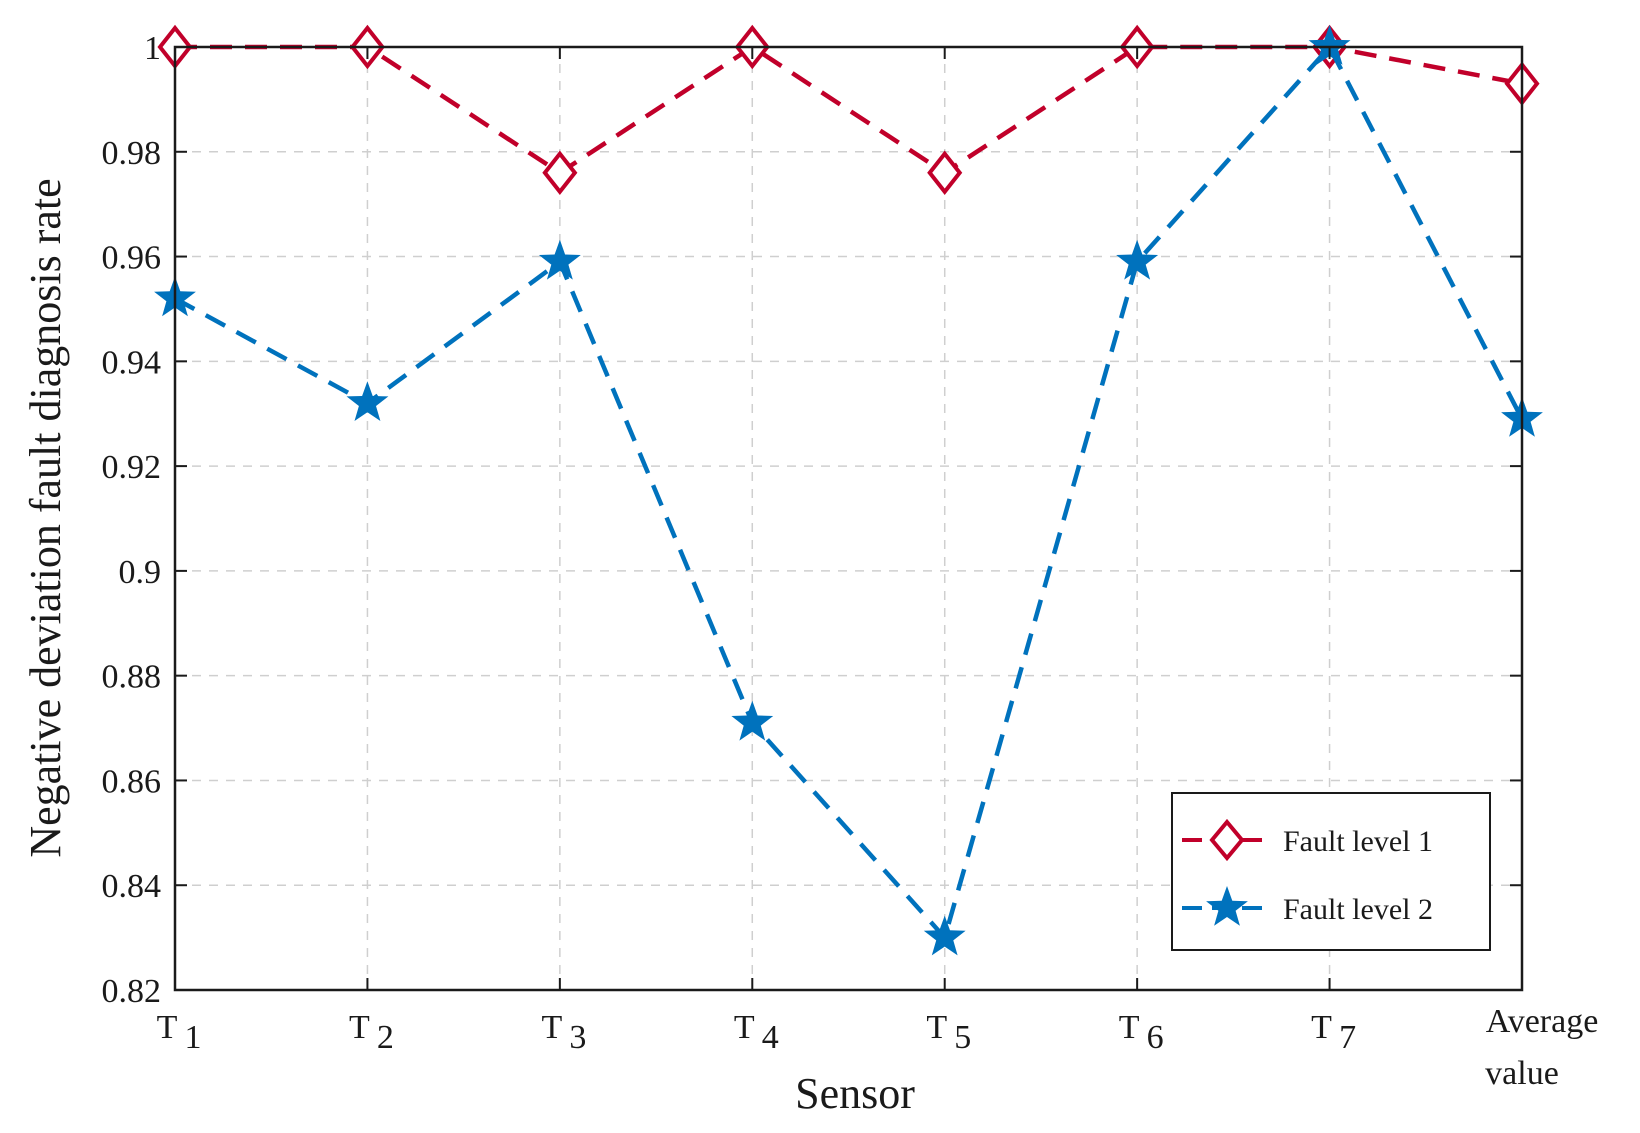 The width and height of the screenshot is (1640, 1133). I want to click on y-tick-label: 0.88, so click(132, 677).